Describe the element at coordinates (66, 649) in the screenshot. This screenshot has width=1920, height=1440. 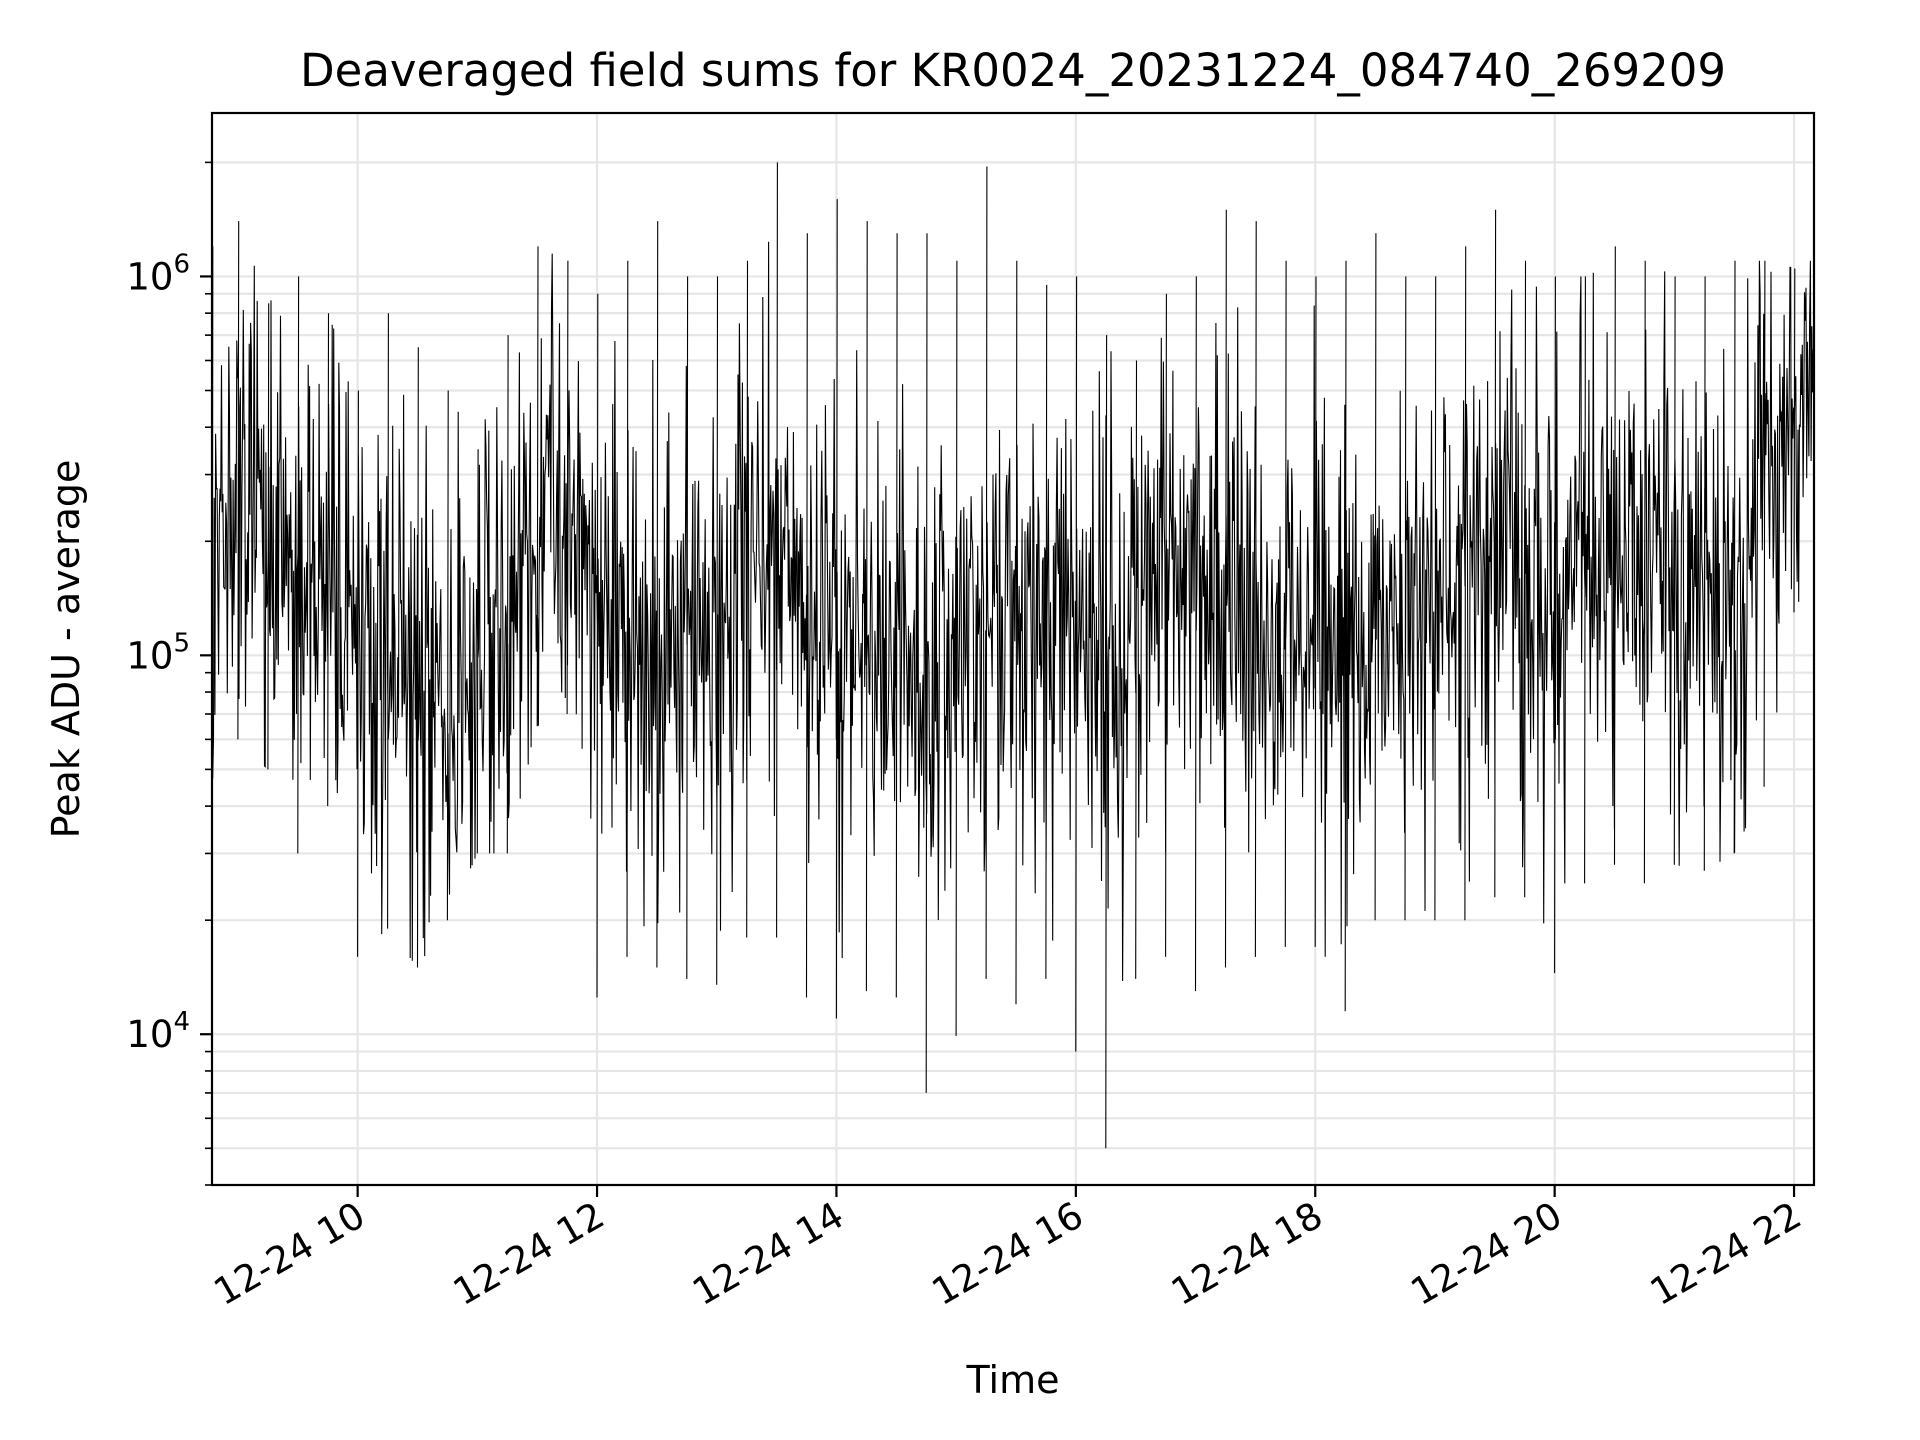
I see `y-axis-label: Peak ADU - average` at that location.